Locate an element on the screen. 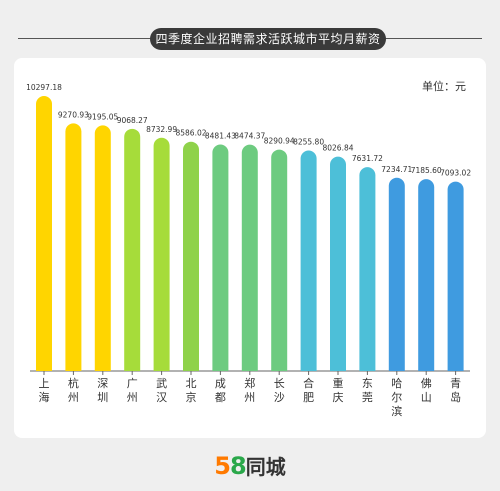 This screenshot has height=491, width=500. title-bar: 四季度企业招聘需求活跃城市平均月薪资 is located at coordinates (250, 39).